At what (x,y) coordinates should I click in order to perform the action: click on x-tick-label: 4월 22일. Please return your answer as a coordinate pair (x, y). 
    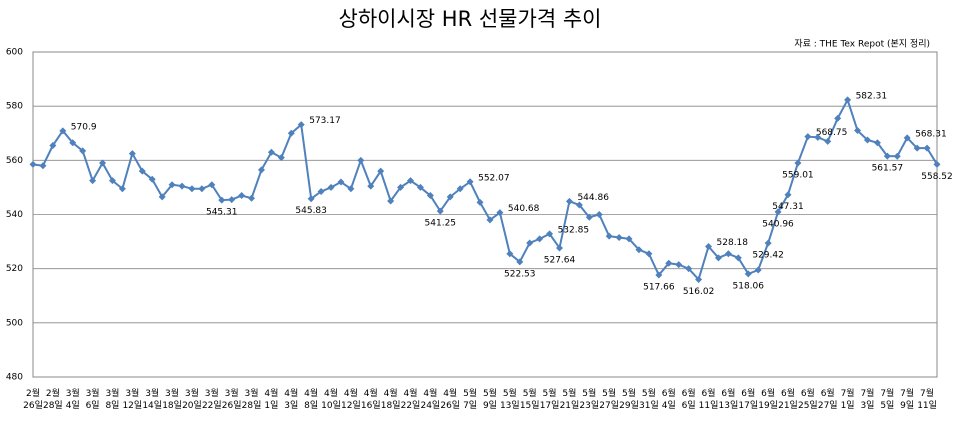
    Looking at the image, I should click on (410, 400).